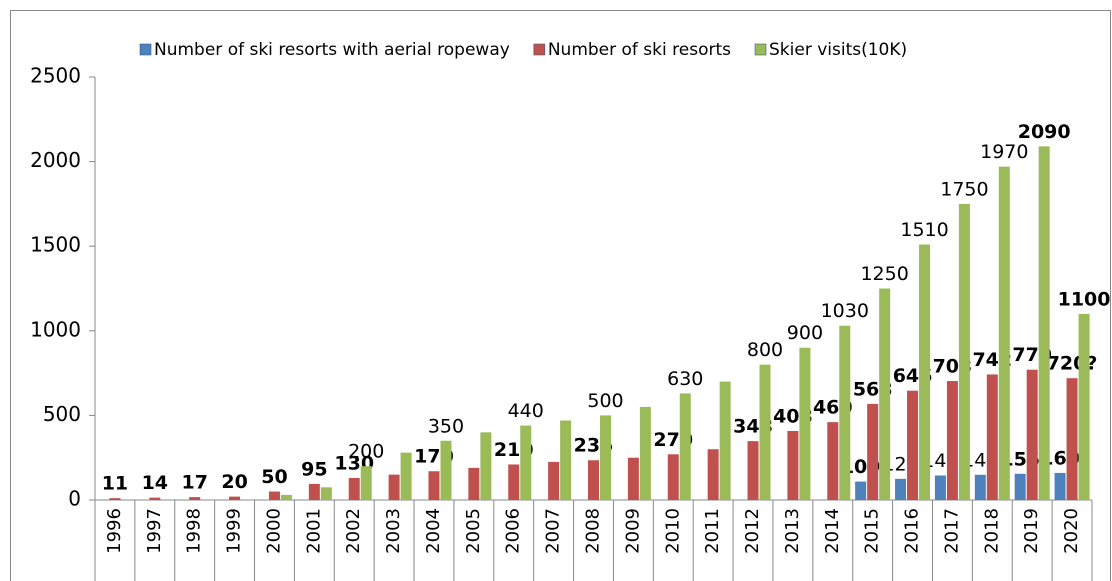  Describe the element at coordinates (752, 531) in the screenshot. I see `x-tick-label: 2012` at that location.